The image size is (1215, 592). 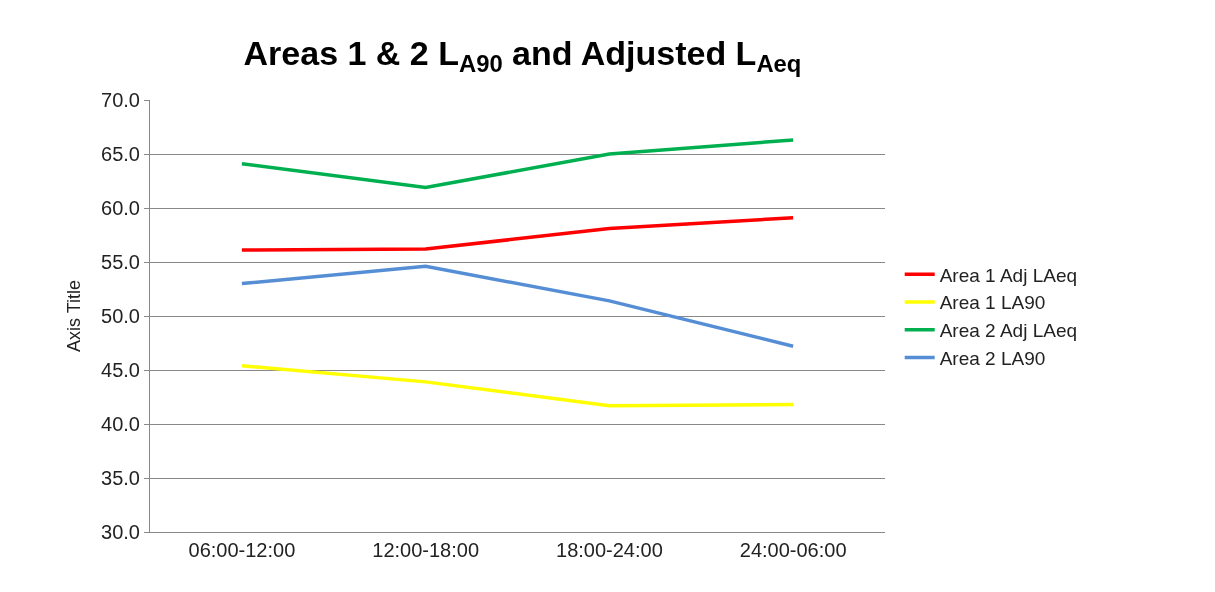 I want to click on y-tick-label: 65.0, so click(x=120, y=154).